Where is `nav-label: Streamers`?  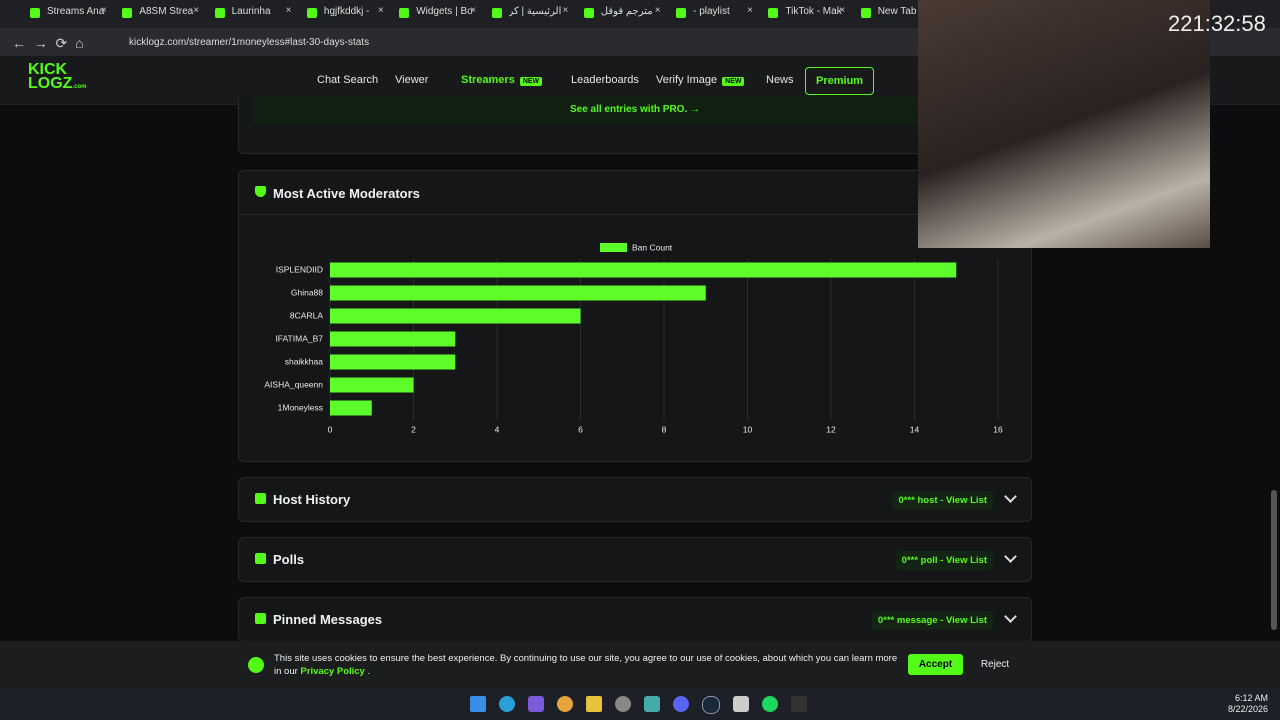 nav-label: Streamers is located at coordinates (488, 80).